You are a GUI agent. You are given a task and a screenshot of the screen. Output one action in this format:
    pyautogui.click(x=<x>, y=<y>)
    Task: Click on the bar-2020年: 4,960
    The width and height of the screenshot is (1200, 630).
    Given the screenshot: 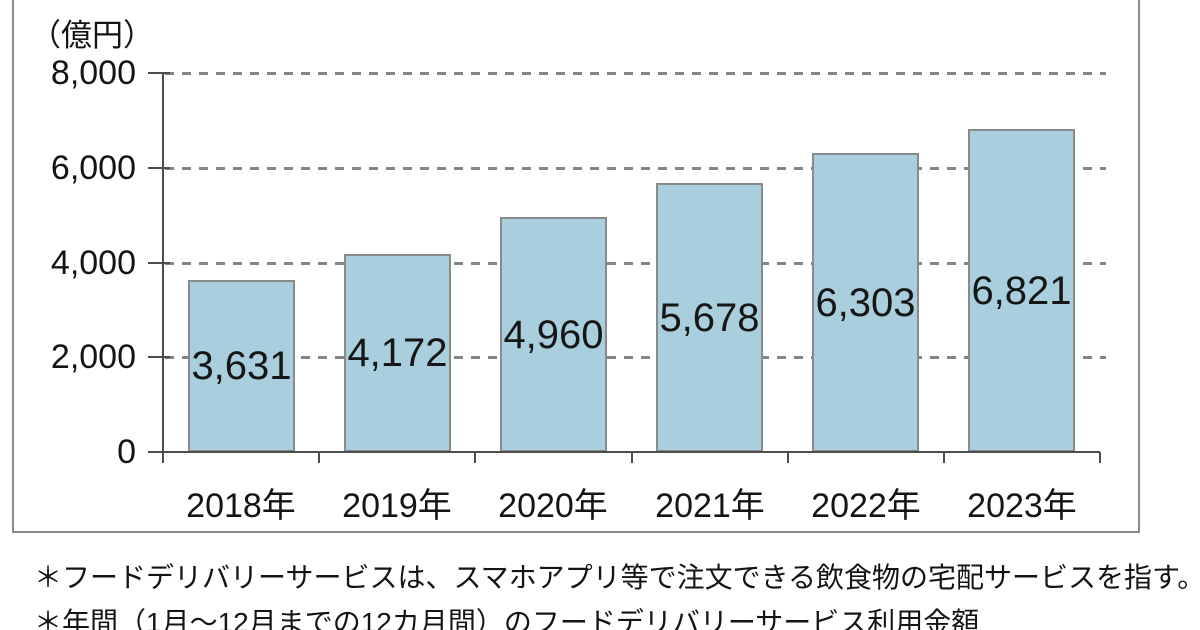 What is the action you would take?
    pyautogui.click(x=553, y=334)
    